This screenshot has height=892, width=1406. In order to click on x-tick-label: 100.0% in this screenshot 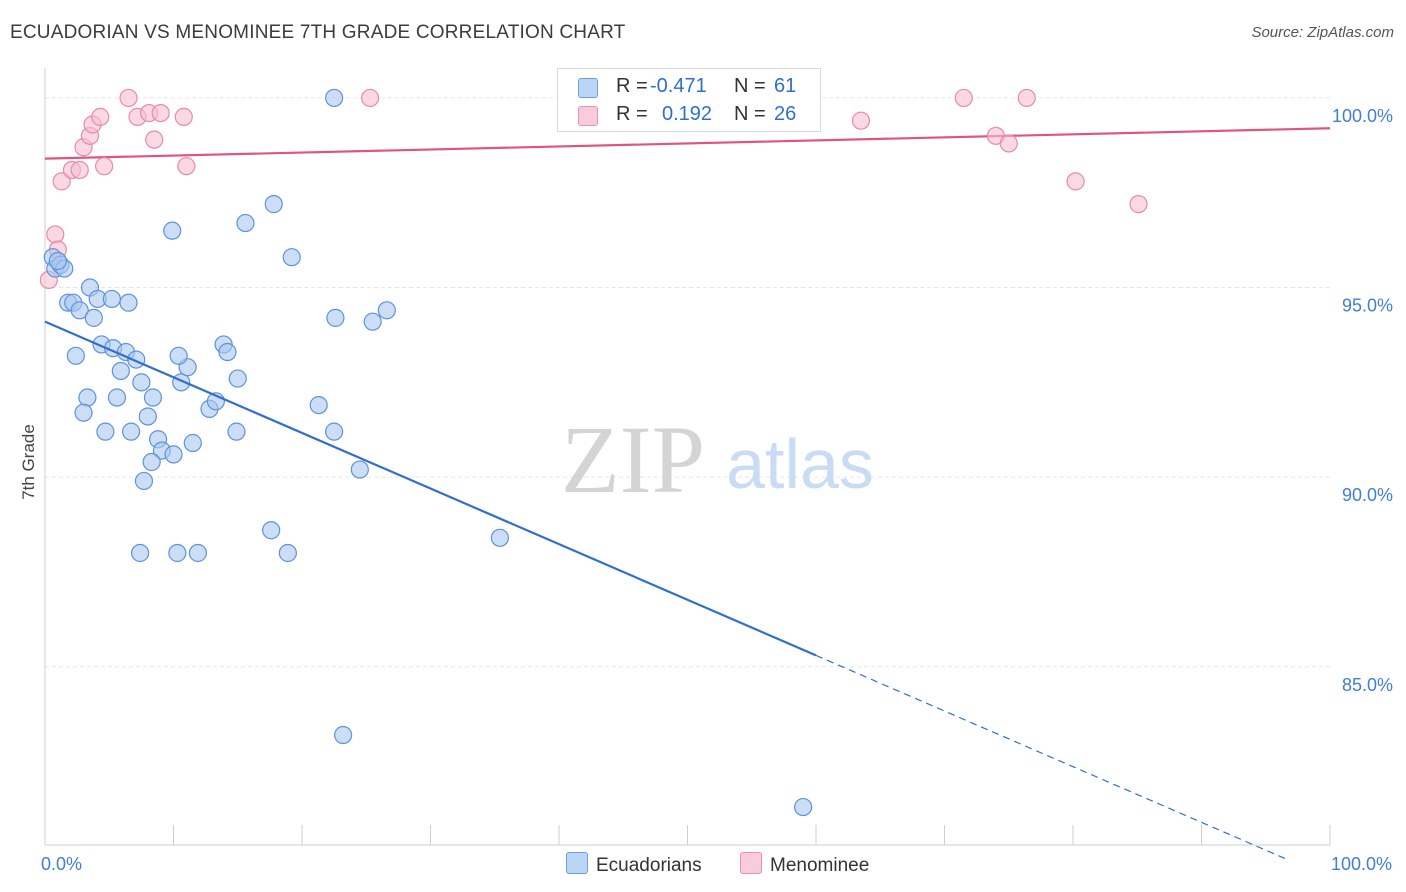, I will do `click(1361, 864)`.